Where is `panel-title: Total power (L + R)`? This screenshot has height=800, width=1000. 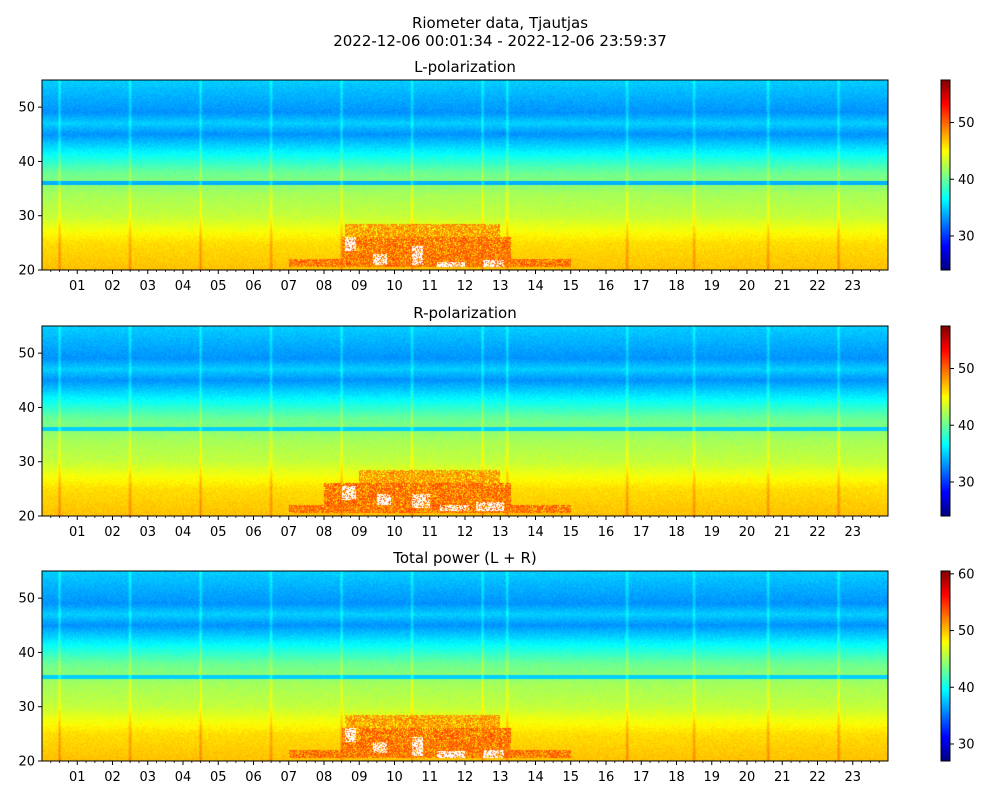 panel-title: Total power (L + R) is located at coordinates (464, 558).